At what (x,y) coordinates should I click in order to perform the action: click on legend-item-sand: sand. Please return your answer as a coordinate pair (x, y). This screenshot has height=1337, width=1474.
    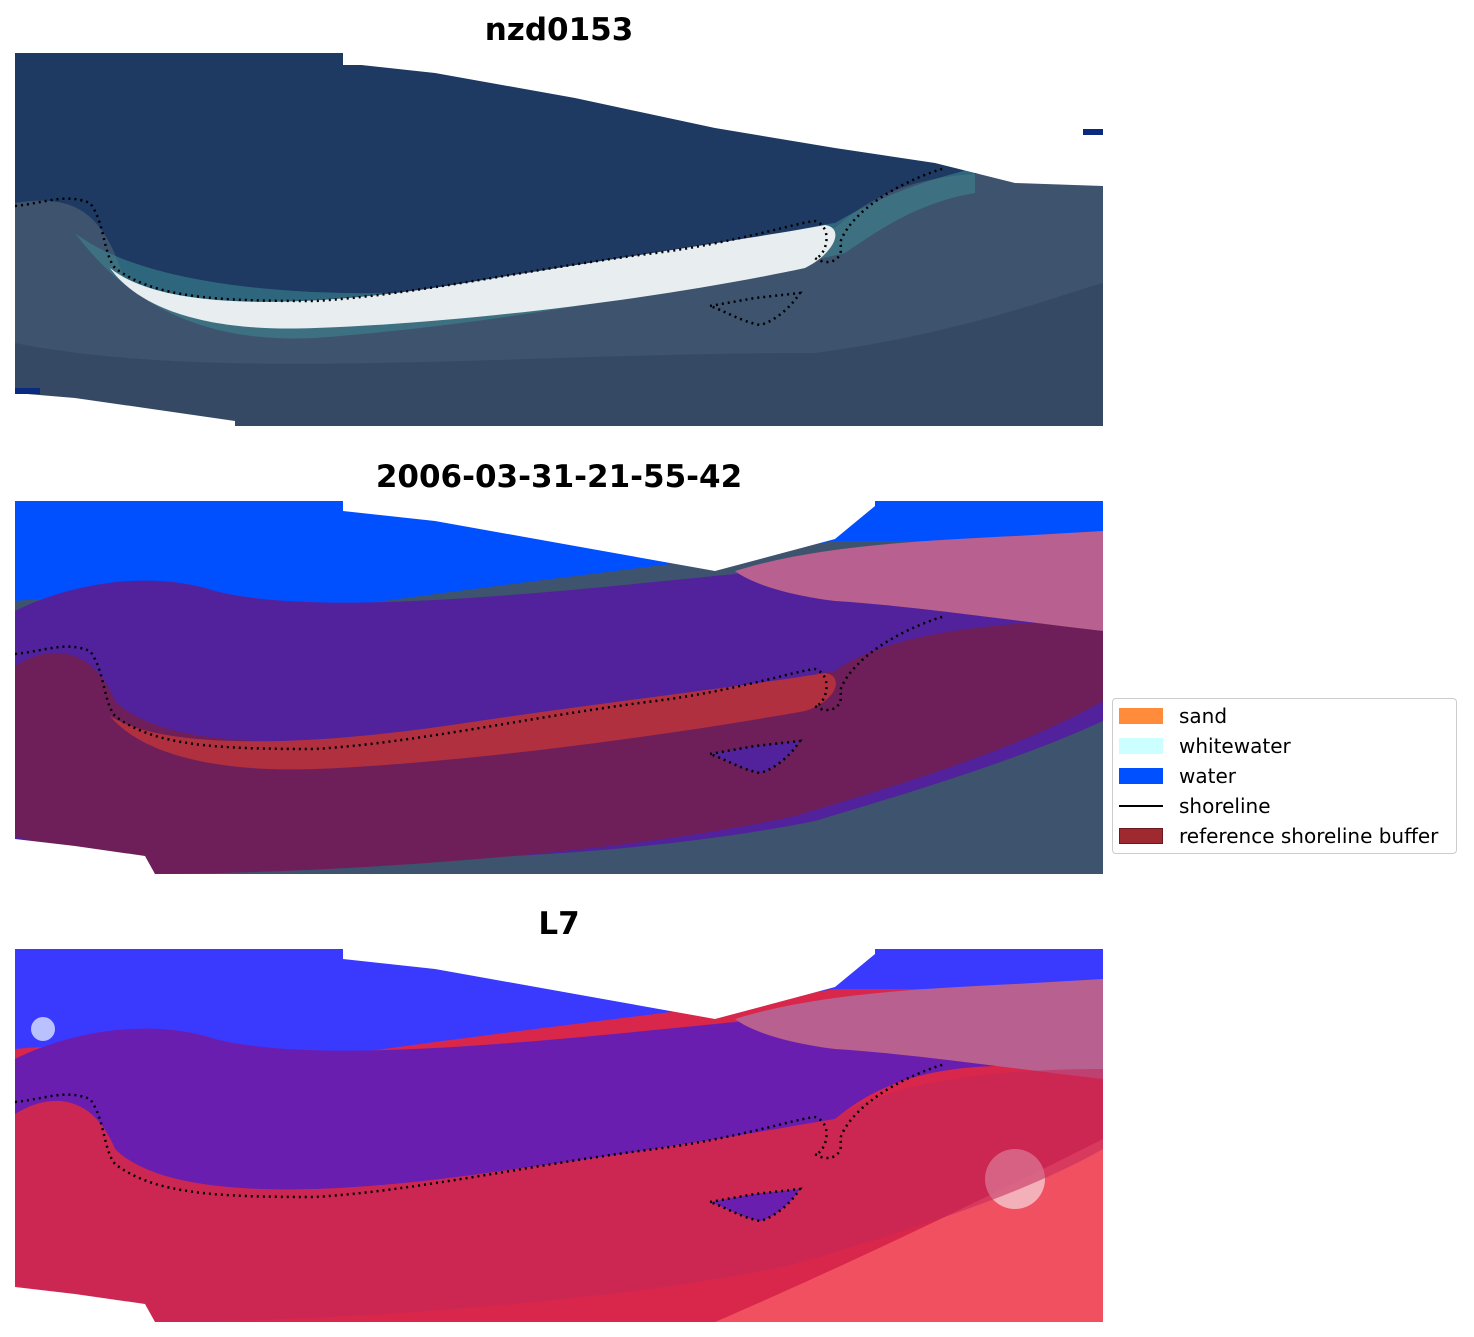
    Looking at the image, I should click on (1173, 716).